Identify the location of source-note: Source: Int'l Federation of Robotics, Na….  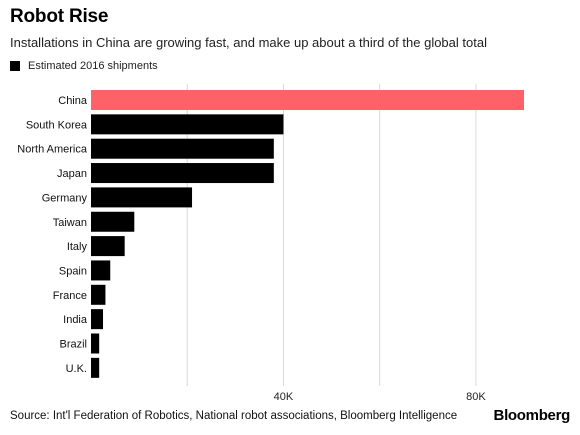
(234, 416).